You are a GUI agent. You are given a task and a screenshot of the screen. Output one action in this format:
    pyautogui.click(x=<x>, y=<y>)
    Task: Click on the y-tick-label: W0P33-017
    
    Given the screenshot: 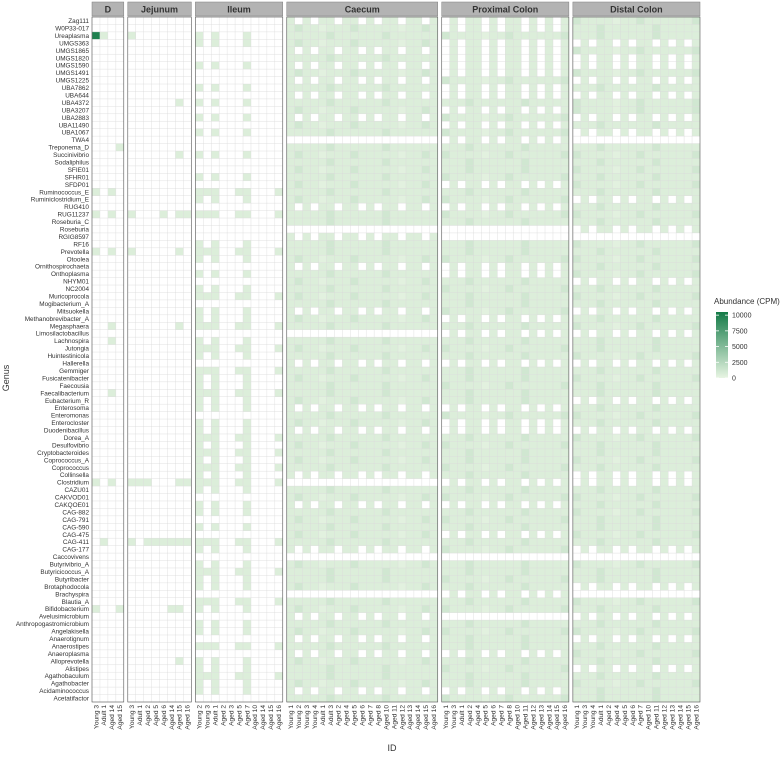 What is the action you would take?
    pyautogui.click(x=72, y=28)
    